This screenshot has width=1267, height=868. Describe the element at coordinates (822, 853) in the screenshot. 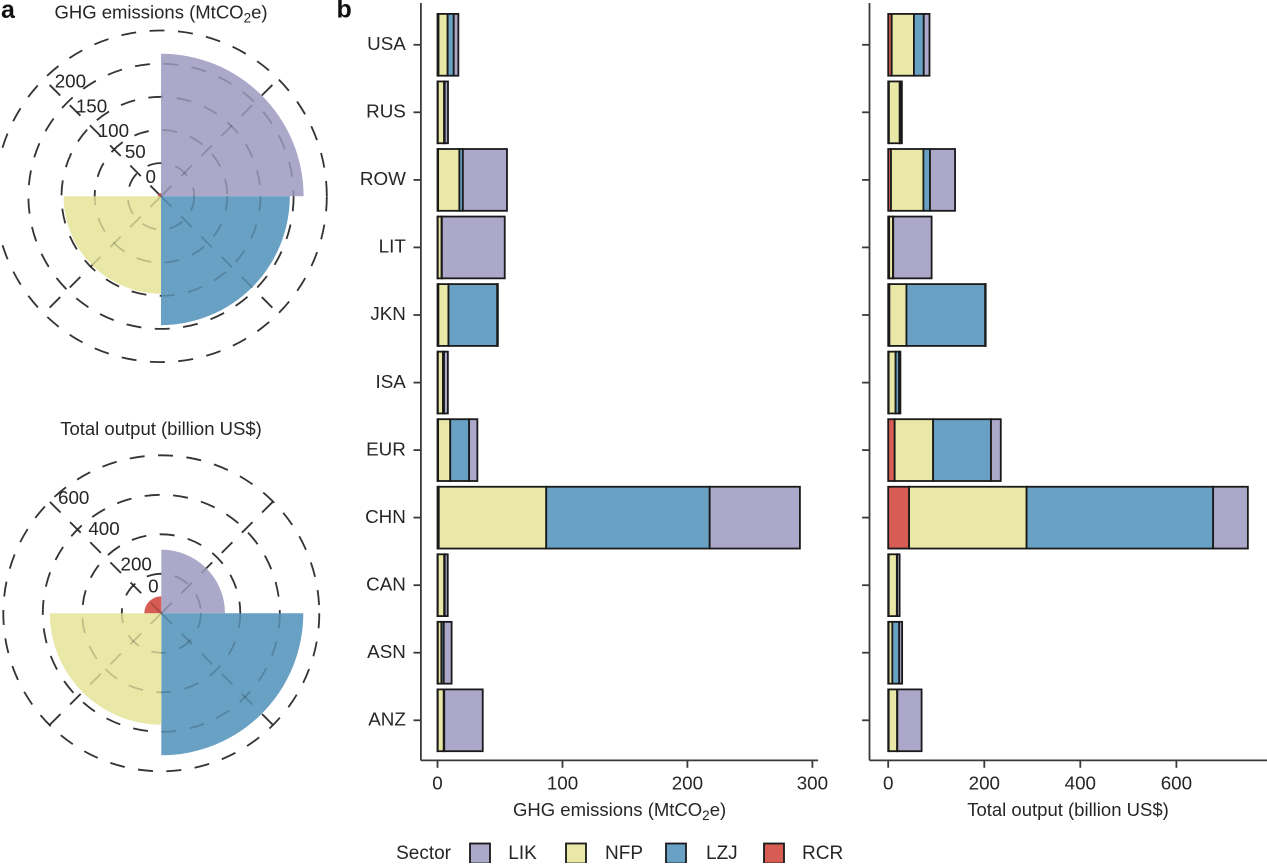

I see `svg-text: RCR` at that location.